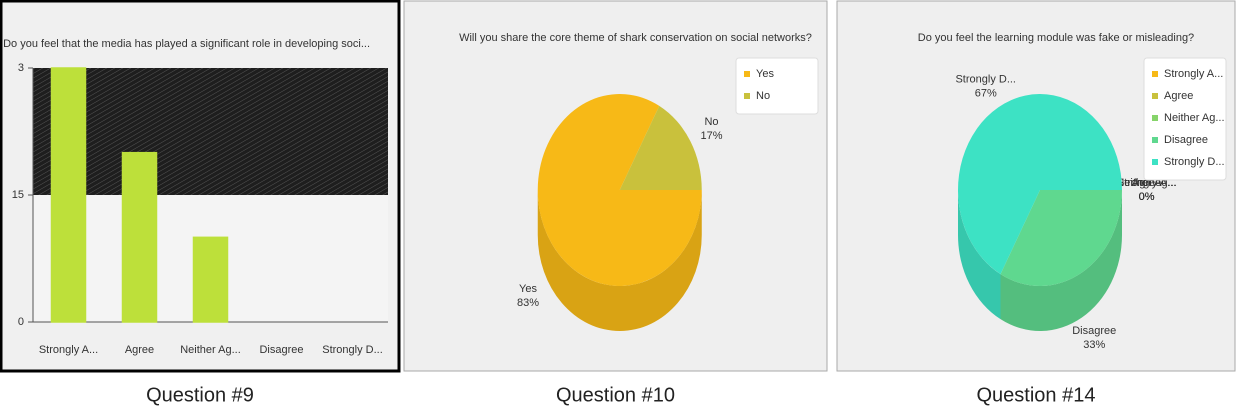 The height and width of the screenshot is (413, 1236). What do you see at coordinates (528, 303) in the screenshot?
I see `slice-value: 83%` at bounding box center [528, 303].